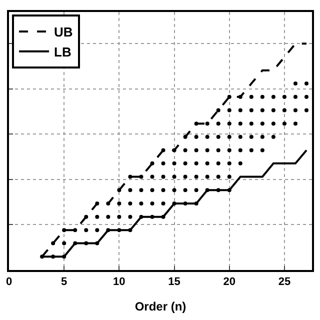  I want to click on legend-label: UB, so click(63, 32).